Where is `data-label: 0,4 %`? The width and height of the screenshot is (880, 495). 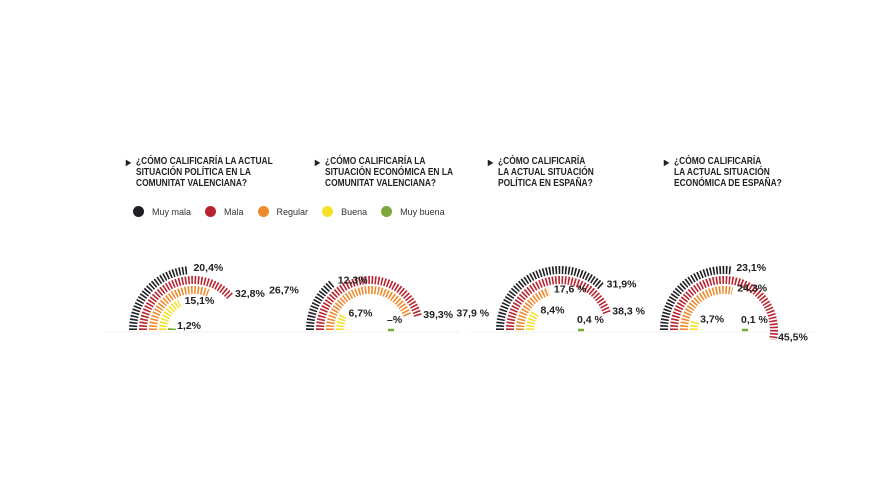
data-label: 0,4 % is located at coordinates (591, 320).